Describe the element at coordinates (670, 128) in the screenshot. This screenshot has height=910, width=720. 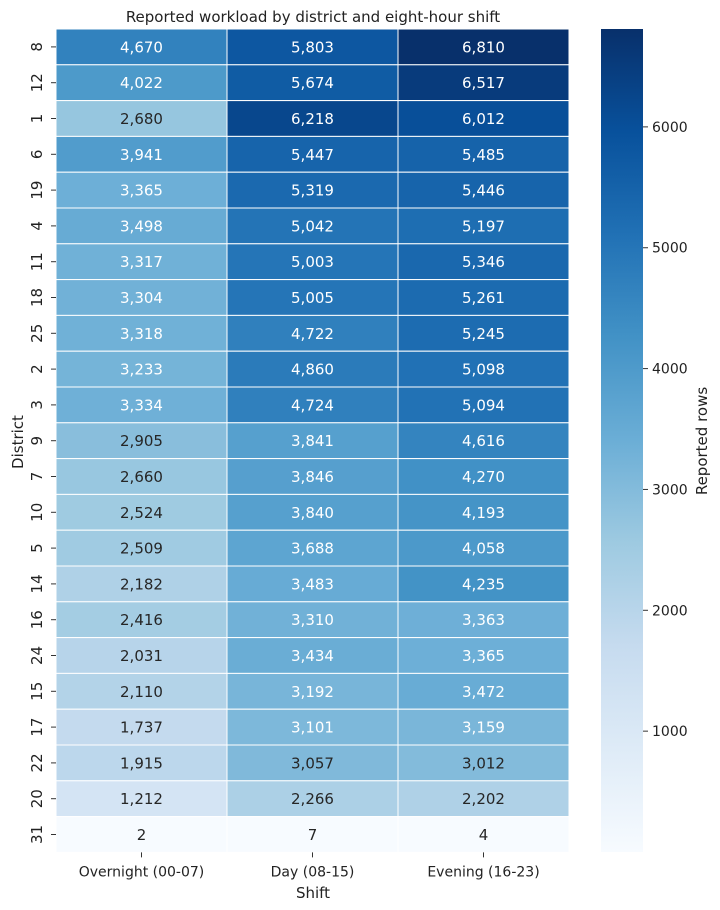
I see `colorbar-tick-label: 6000` at that location.